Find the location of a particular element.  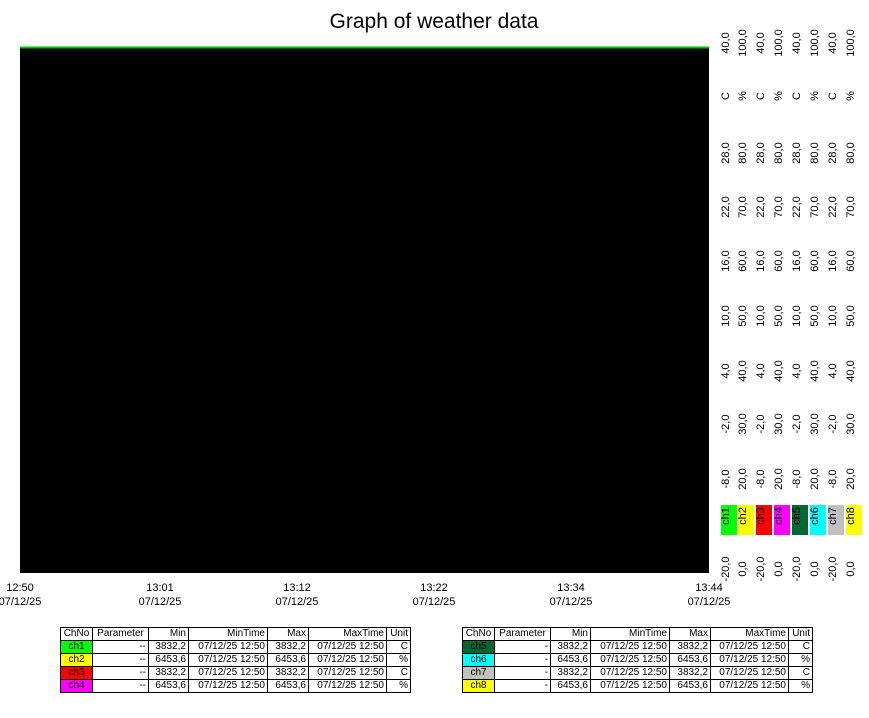

channel-cell: ch8 is located at coordinates (478, 686).